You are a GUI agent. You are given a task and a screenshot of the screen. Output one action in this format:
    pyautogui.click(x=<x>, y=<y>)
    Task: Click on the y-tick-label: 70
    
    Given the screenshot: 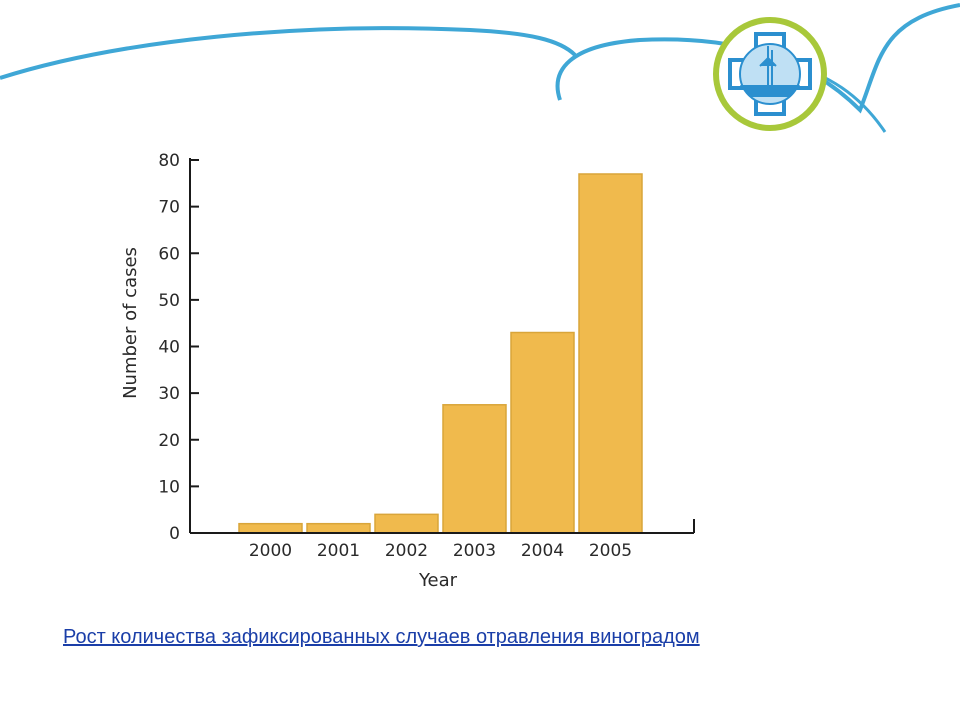 What is the action you would take?
    pyautogui.click(x=169, y=208)
    